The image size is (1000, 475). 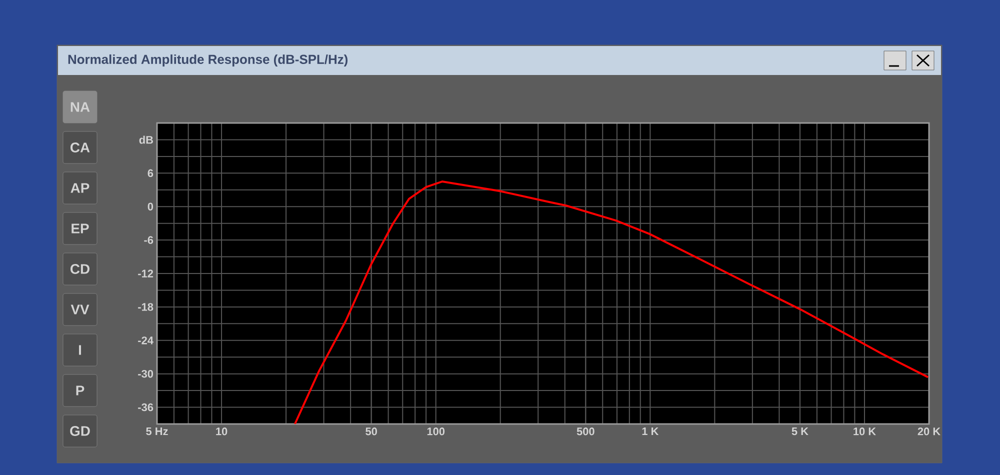 What do you see at coordinates (80, 147) in the screenshot?
I see `text: CA` at bounding box center [80, 147].